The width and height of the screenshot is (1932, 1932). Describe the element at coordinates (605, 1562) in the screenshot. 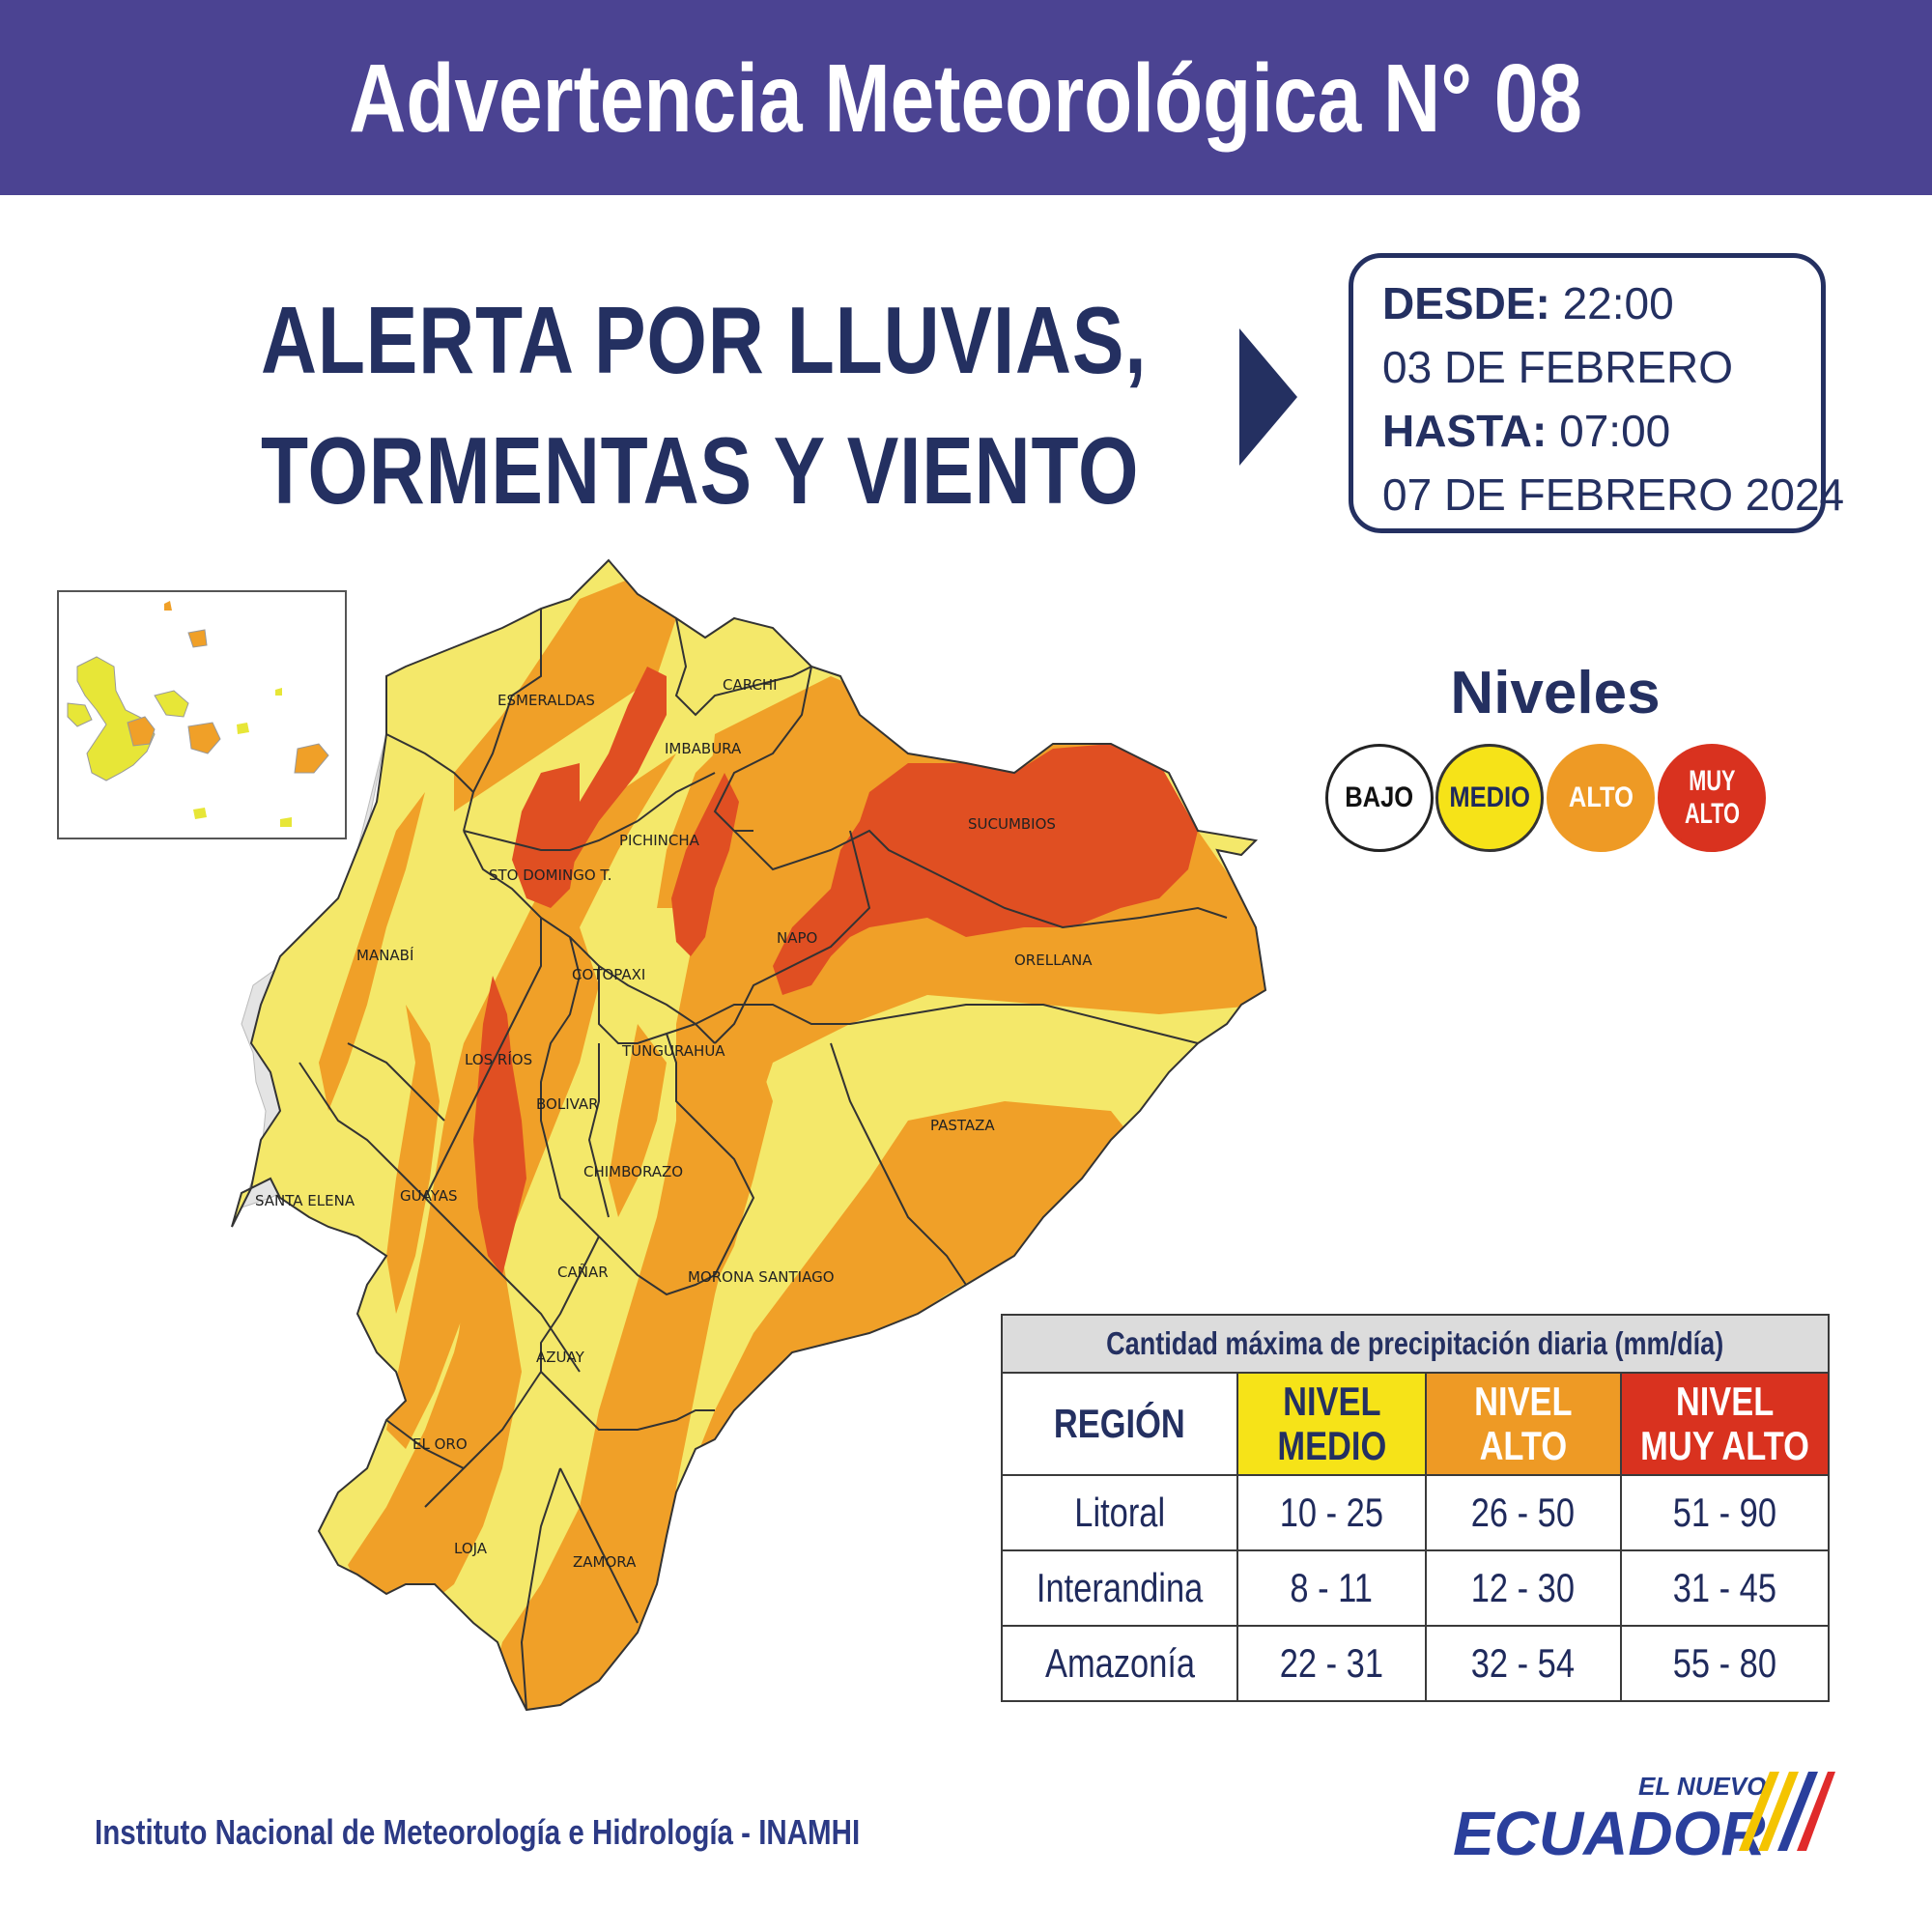

I see `label-zamora: ZAMORA` at that location.